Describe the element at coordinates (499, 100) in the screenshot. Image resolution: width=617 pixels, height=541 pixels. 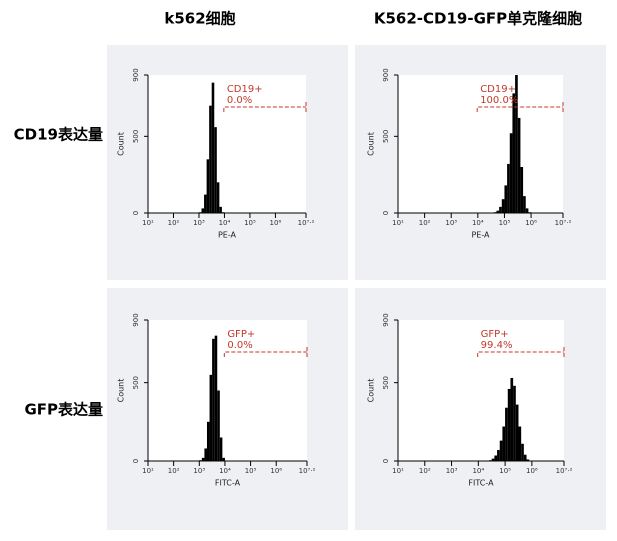
I see `gate-percent: 100.0%` at that location.